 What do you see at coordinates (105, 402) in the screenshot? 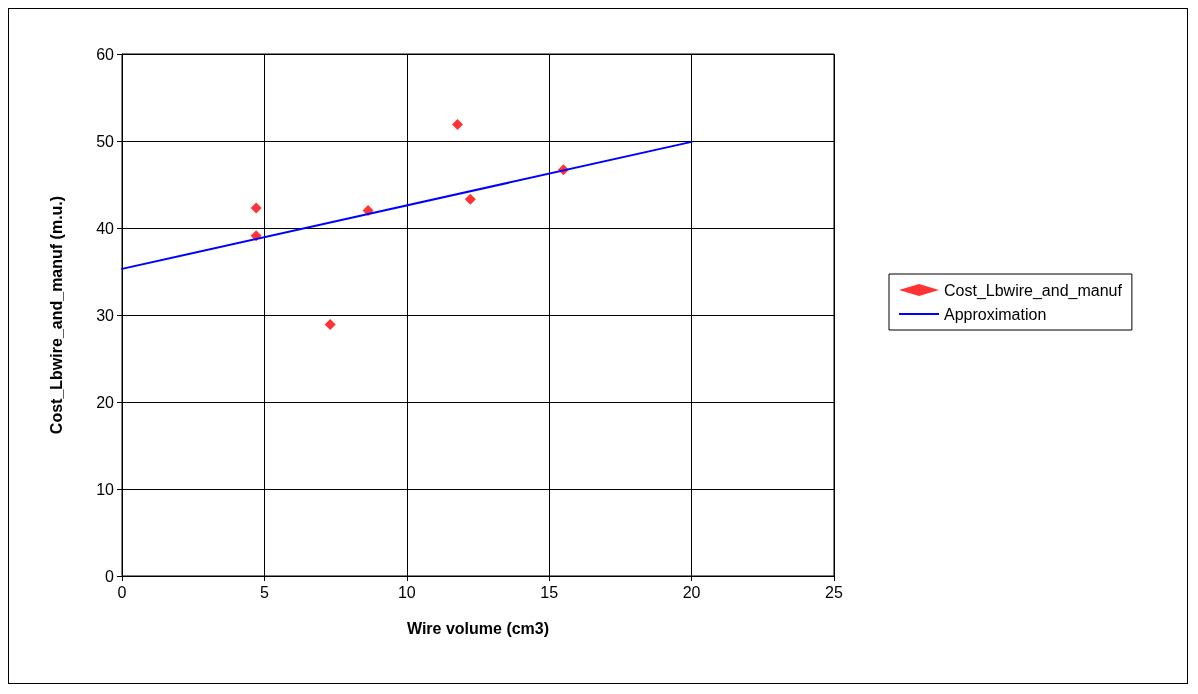
I see `y-tick-label: 20` at bounding box center [105, 402].